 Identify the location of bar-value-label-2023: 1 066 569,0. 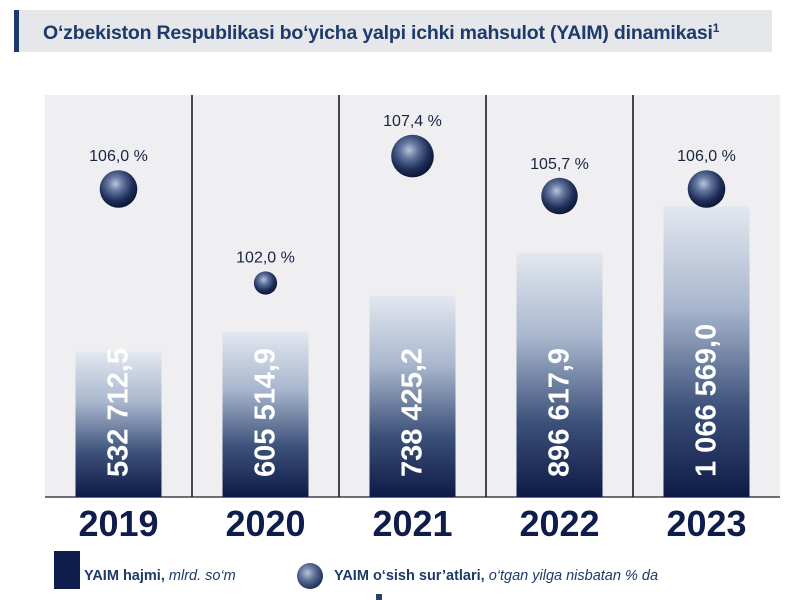
(707, 400).